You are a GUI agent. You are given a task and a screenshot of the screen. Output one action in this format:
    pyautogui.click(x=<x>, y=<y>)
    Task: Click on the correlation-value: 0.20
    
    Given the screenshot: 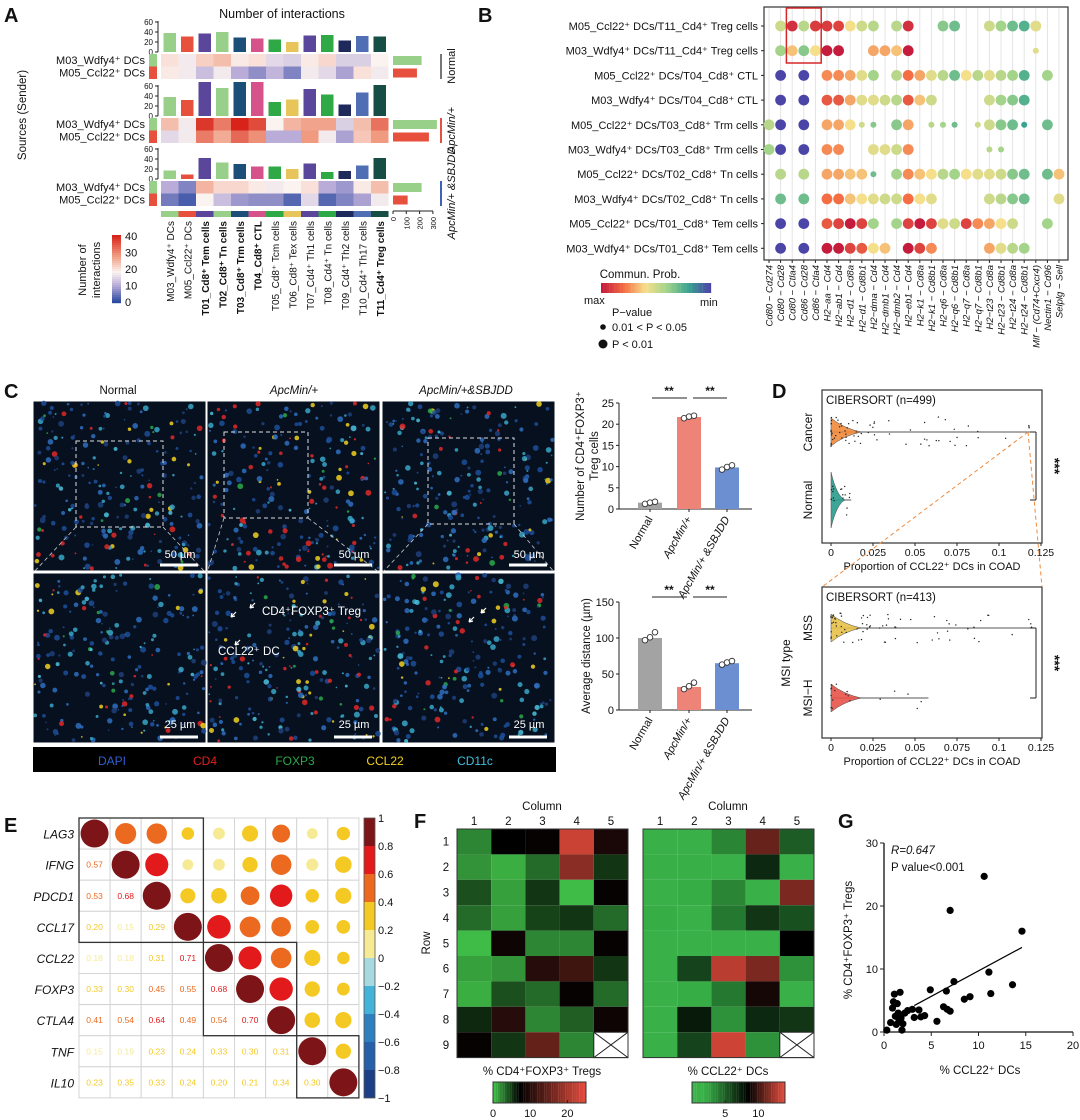 What is the action you would take?
    pyautogui.click(x=94, y=927)
    